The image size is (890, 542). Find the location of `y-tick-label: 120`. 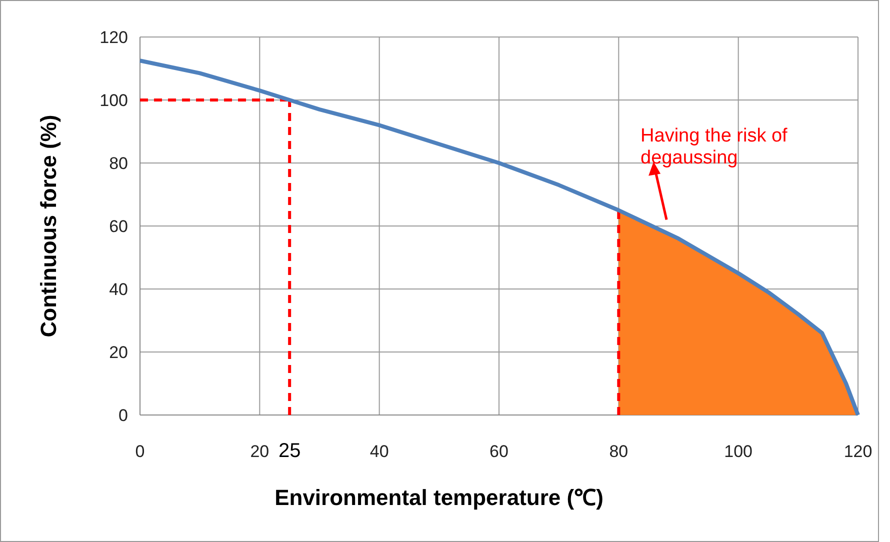

y-tick-label: 120 is located at coordinates (114, 37).